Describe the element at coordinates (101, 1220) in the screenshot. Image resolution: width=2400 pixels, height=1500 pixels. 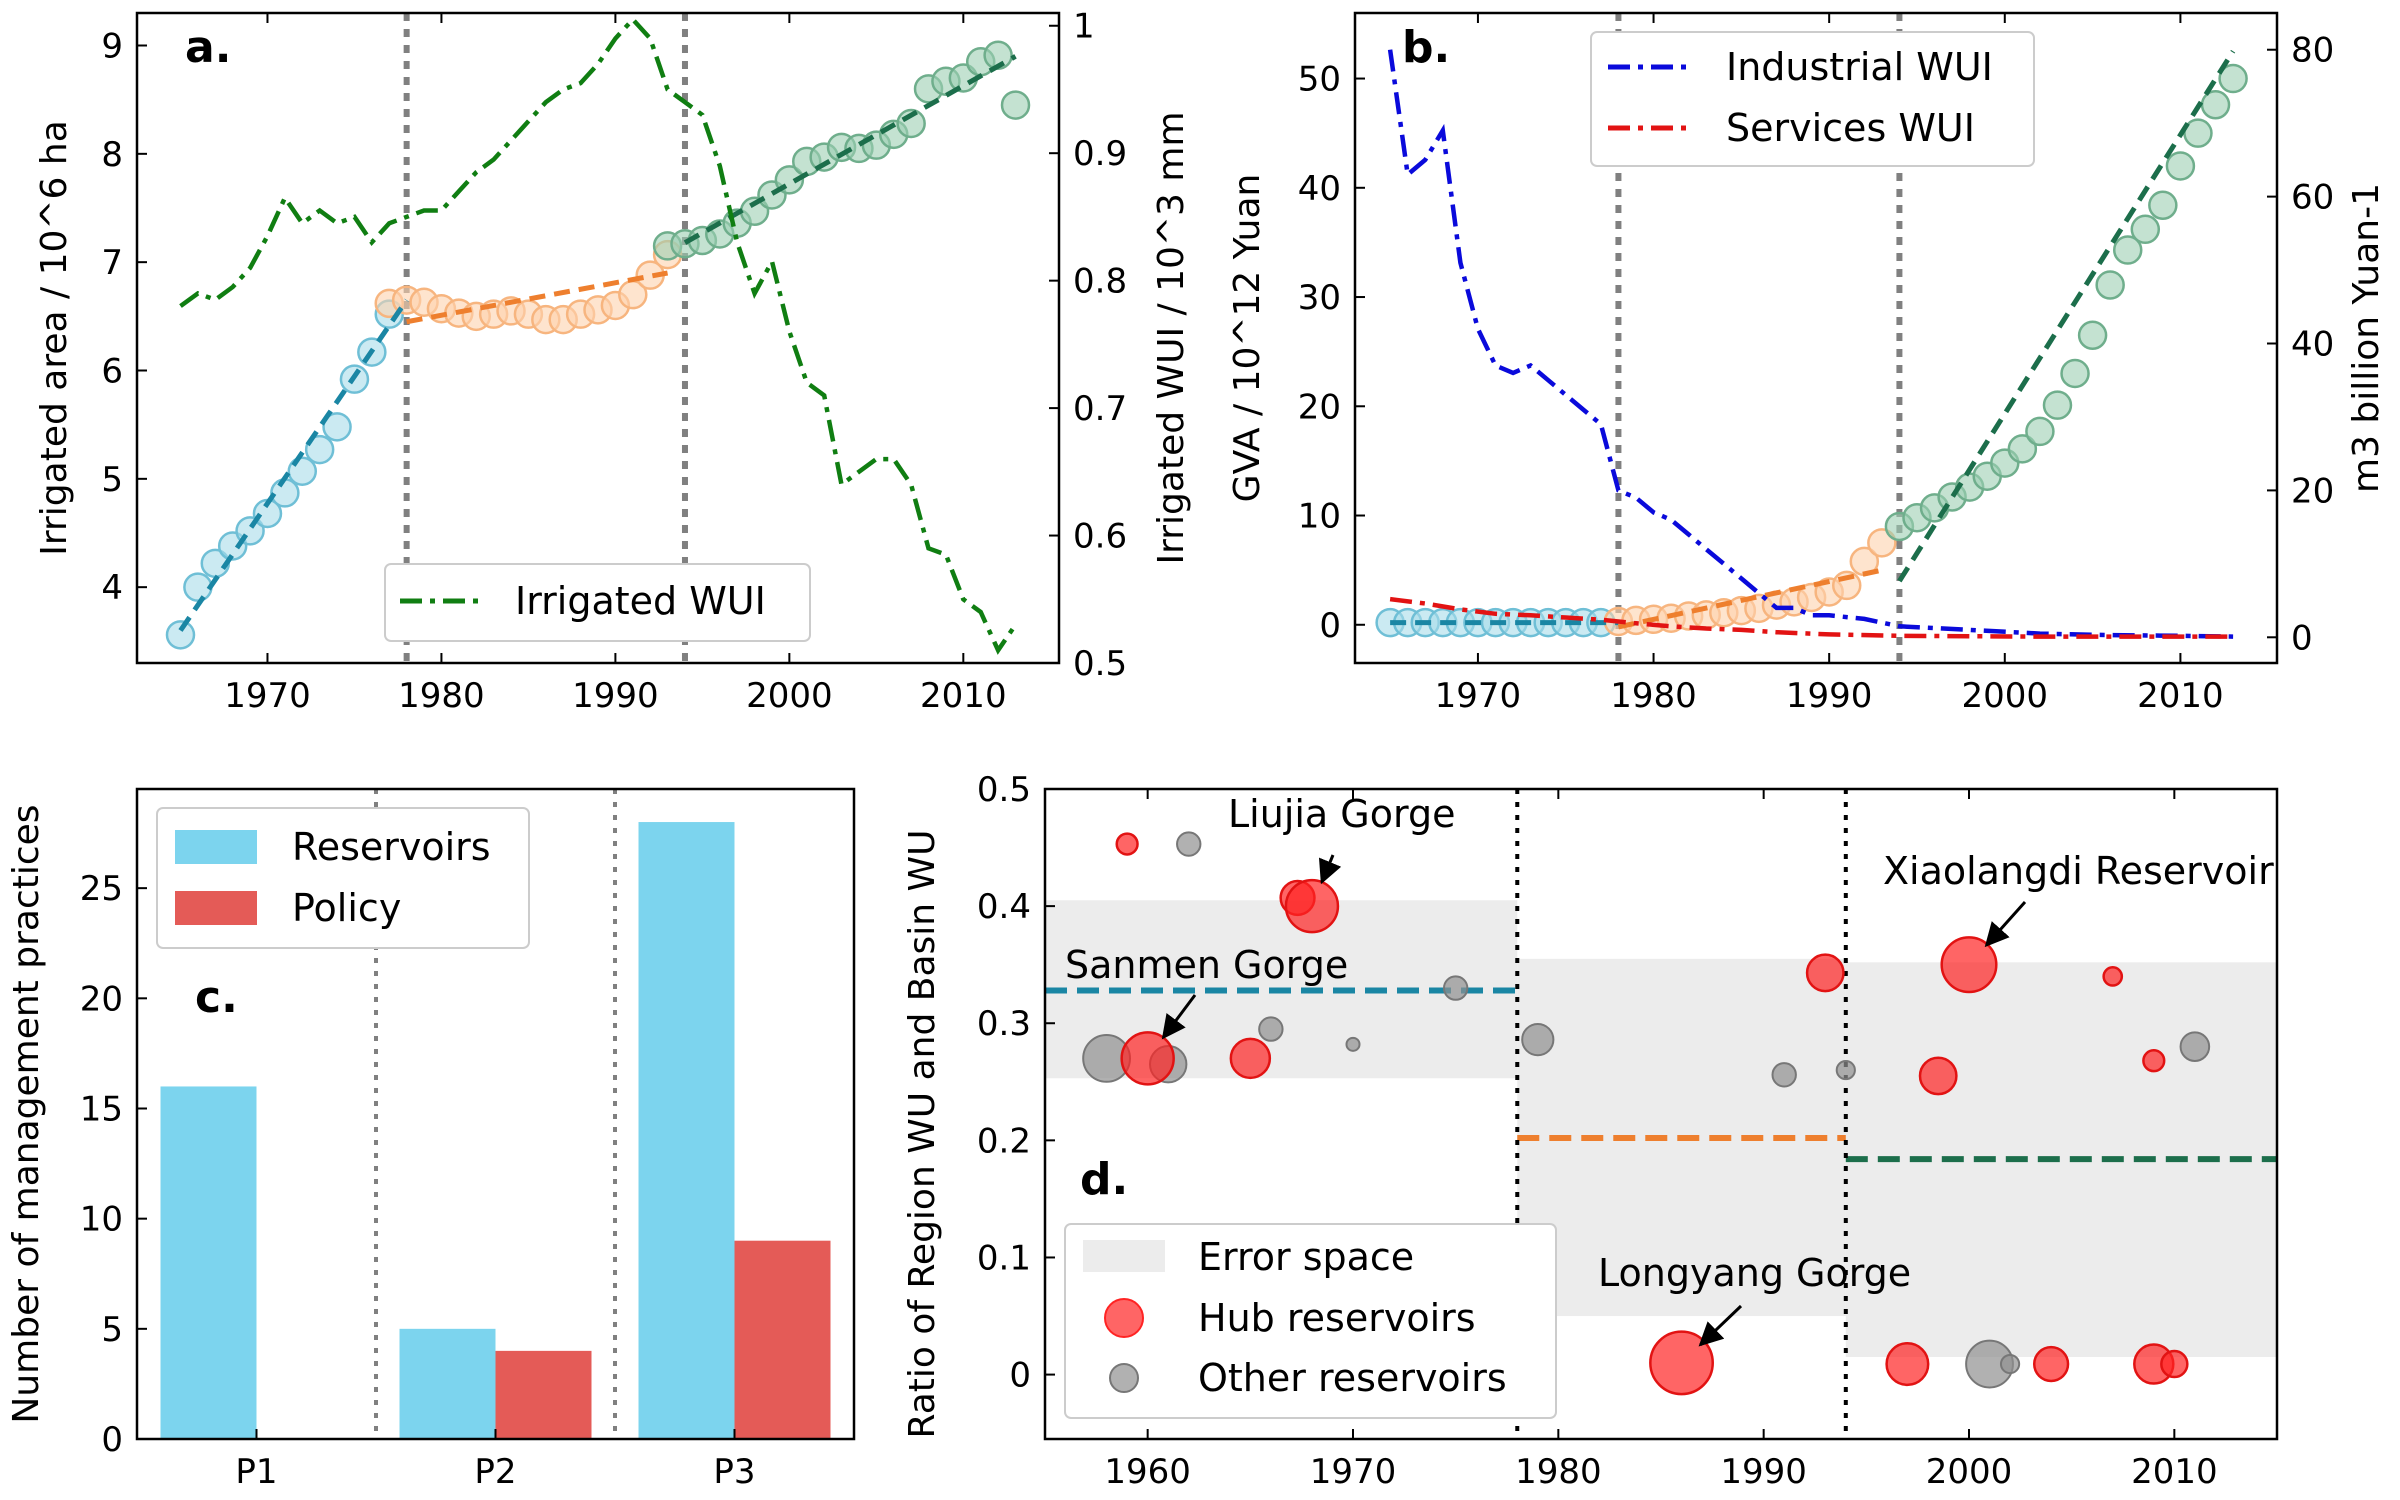
I see `panel-c-y-ticklabel: 10` at that location.